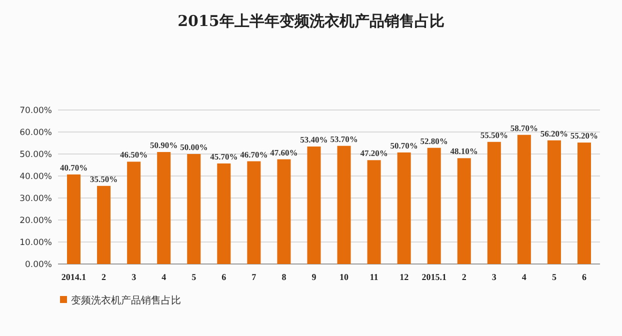 This screenshot has height=336, width=622. I want to click on x-tick-label: 12, so click(405, 277).